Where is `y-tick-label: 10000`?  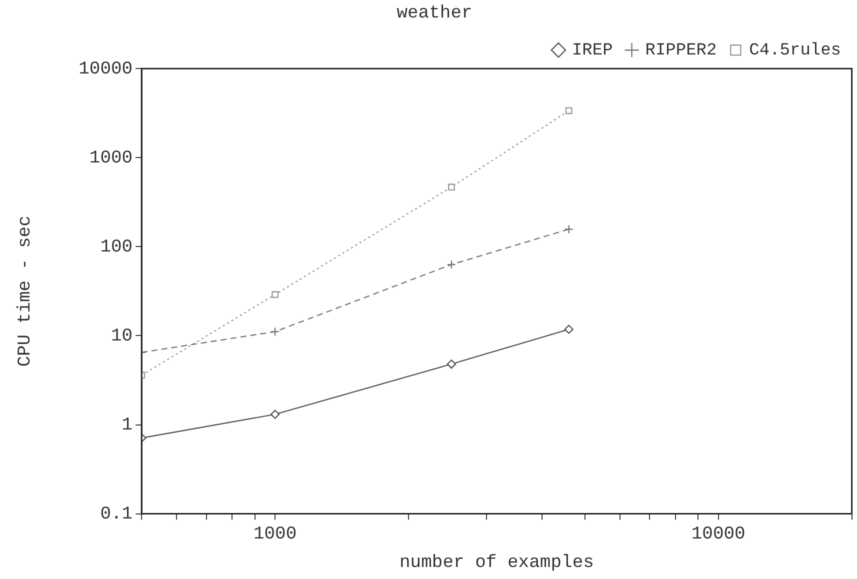
y-tick-label: 10000 is located at coordinates (105, 69).